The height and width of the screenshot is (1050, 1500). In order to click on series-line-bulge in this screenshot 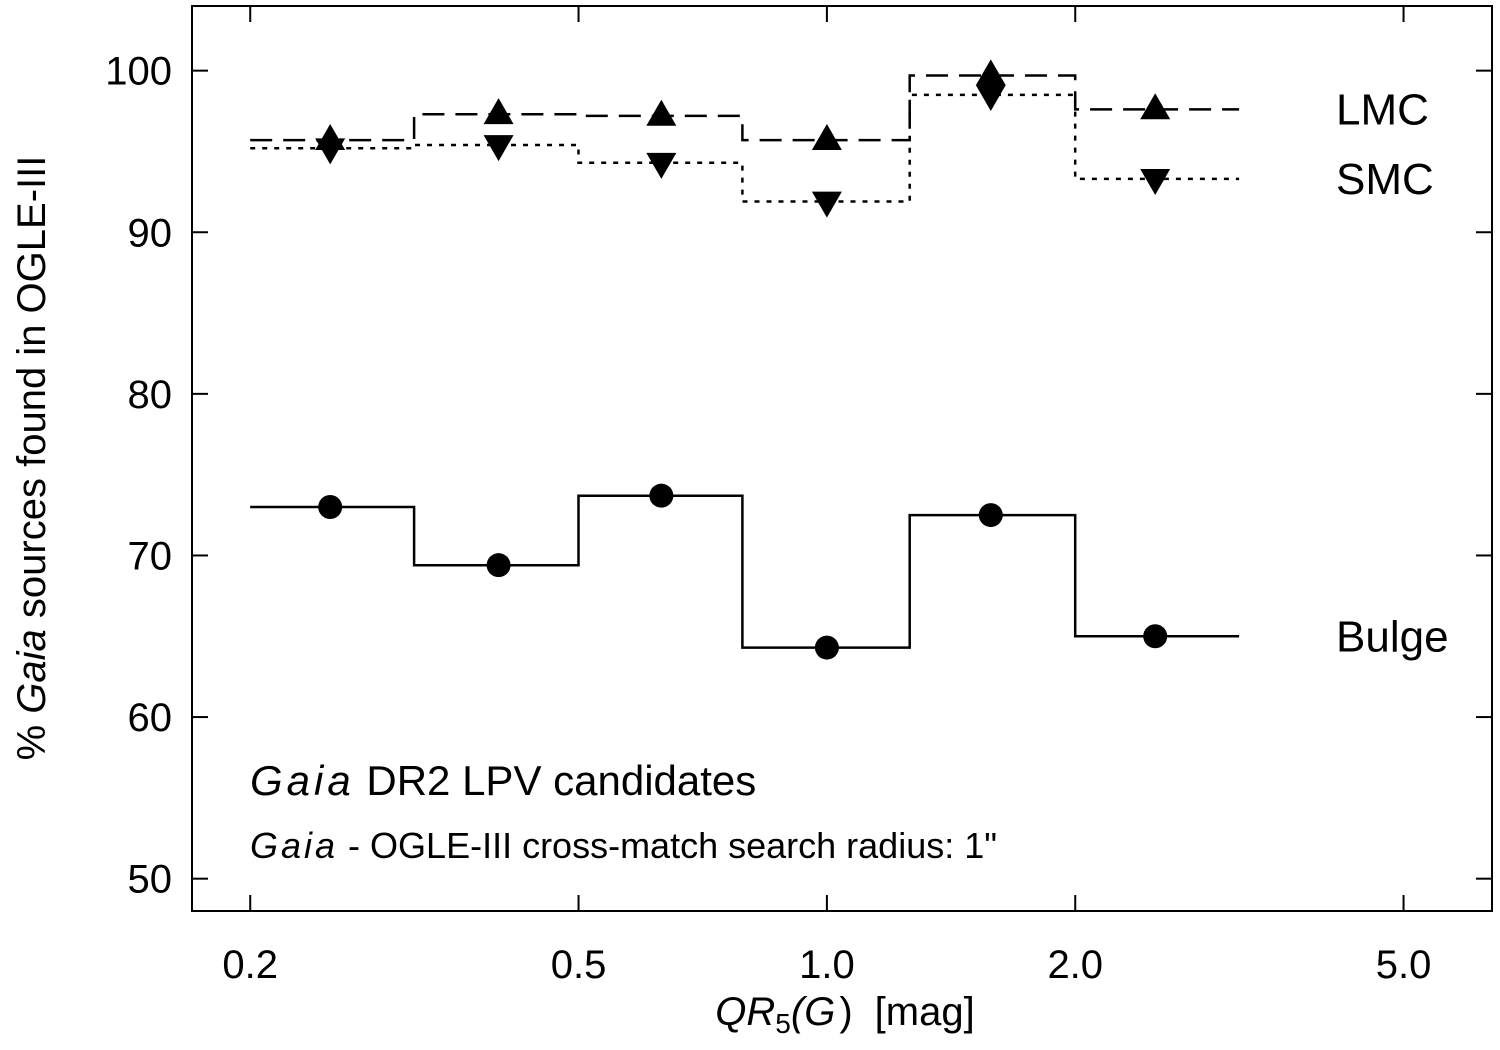, I will do `click(745, 571)`.